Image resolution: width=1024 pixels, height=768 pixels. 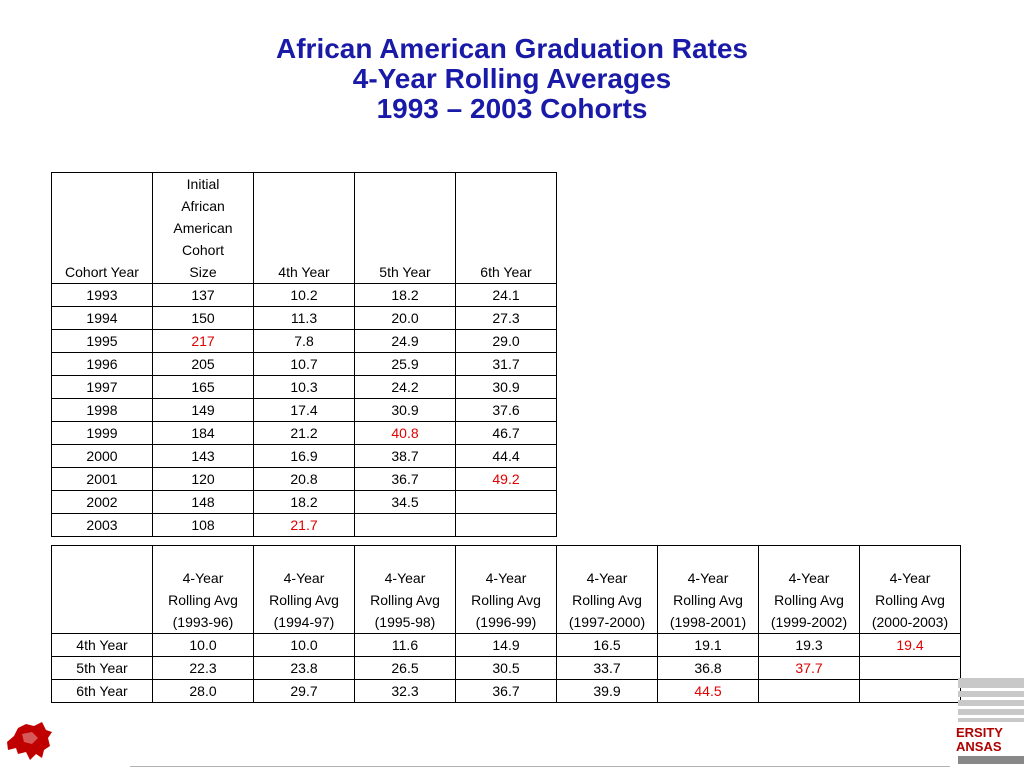 What do you see at coordinates (102, 691) in the screenshot?
I see `row-label-cell: 6th Year` at bounding box center [102, 691].